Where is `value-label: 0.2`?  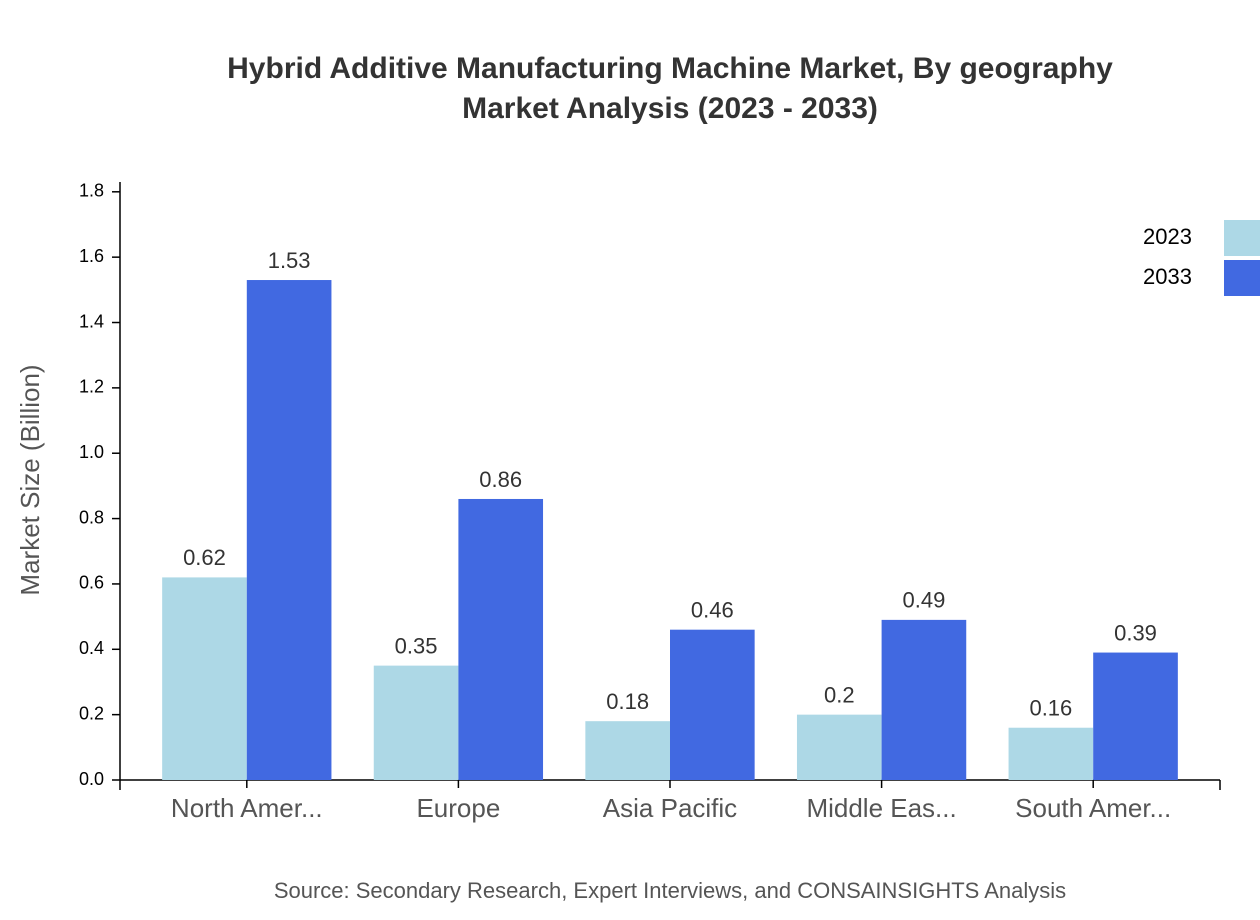
value-label: 0.2 is located at coordinates (839, 694).